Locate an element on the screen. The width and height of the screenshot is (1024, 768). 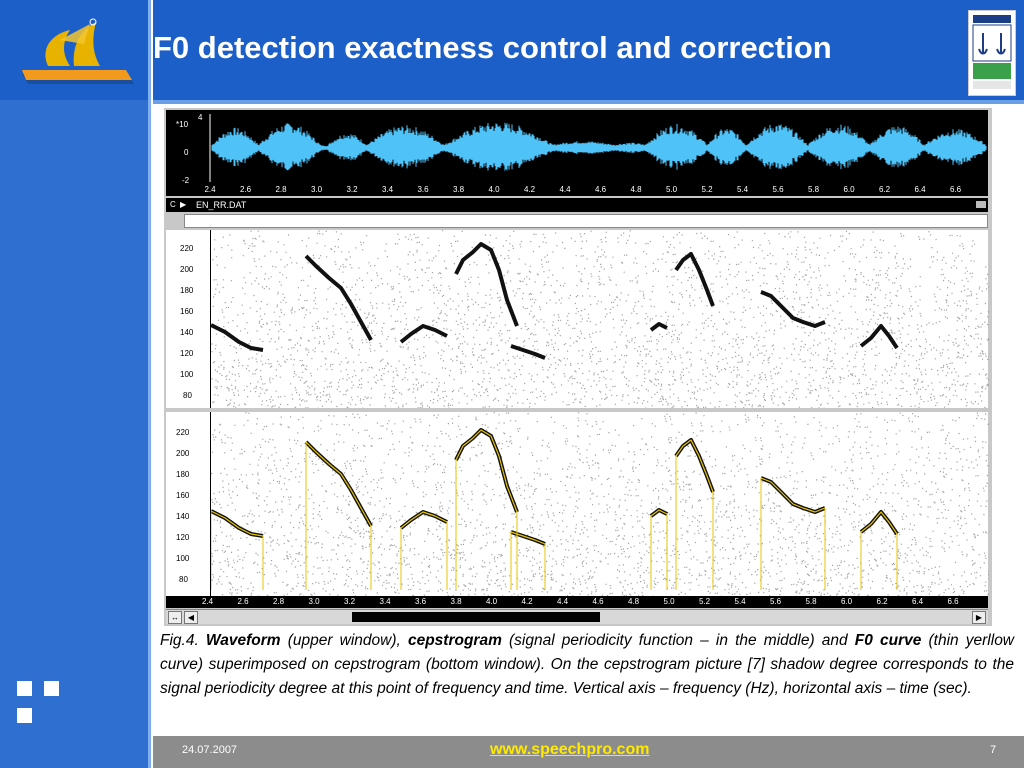
waveform-time-tick: 6.2 is located at coordinates (885, 189).